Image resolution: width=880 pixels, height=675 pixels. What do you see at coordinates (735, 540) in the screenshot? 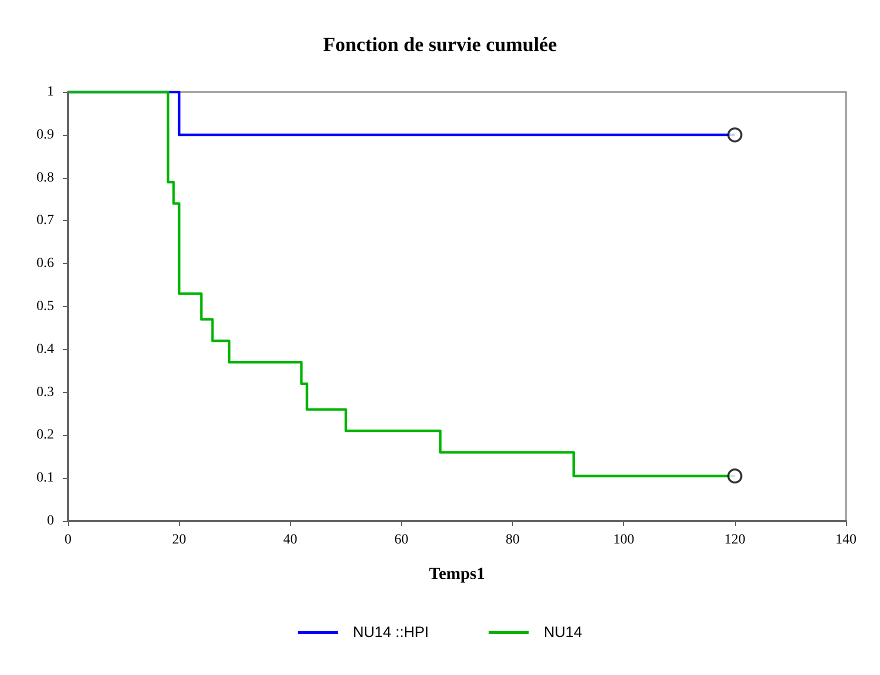
I see `x-tick-label: 120` at bounding box center [735, 540].